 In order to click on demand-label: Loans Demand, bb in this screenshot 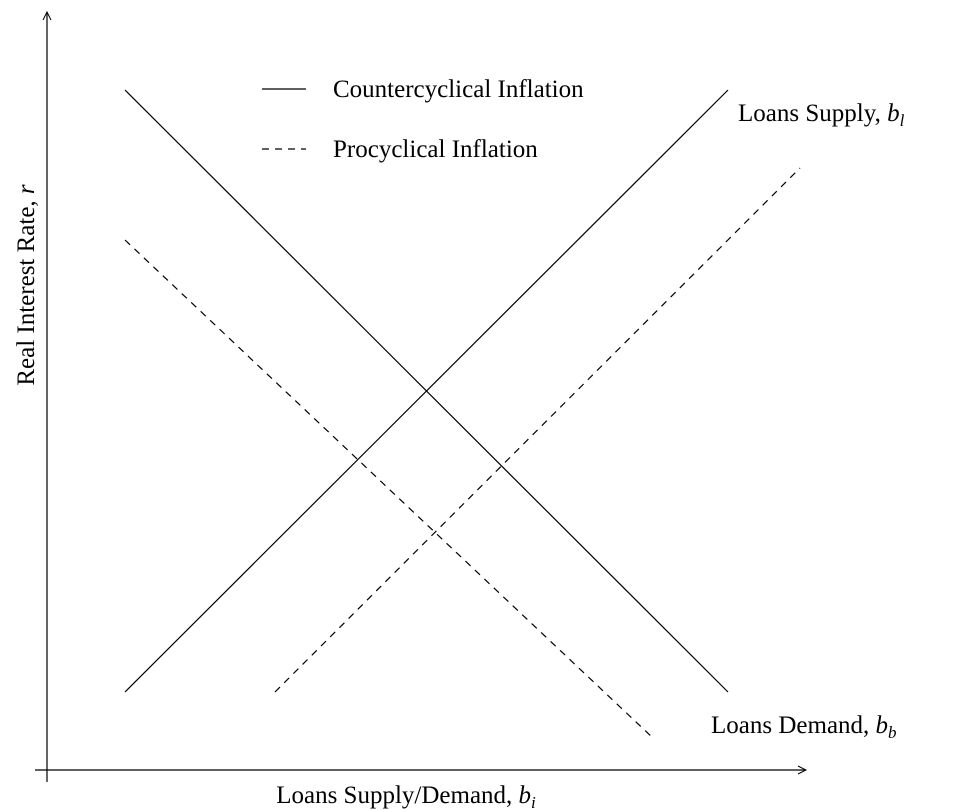, I will do `click(804, 727)`.